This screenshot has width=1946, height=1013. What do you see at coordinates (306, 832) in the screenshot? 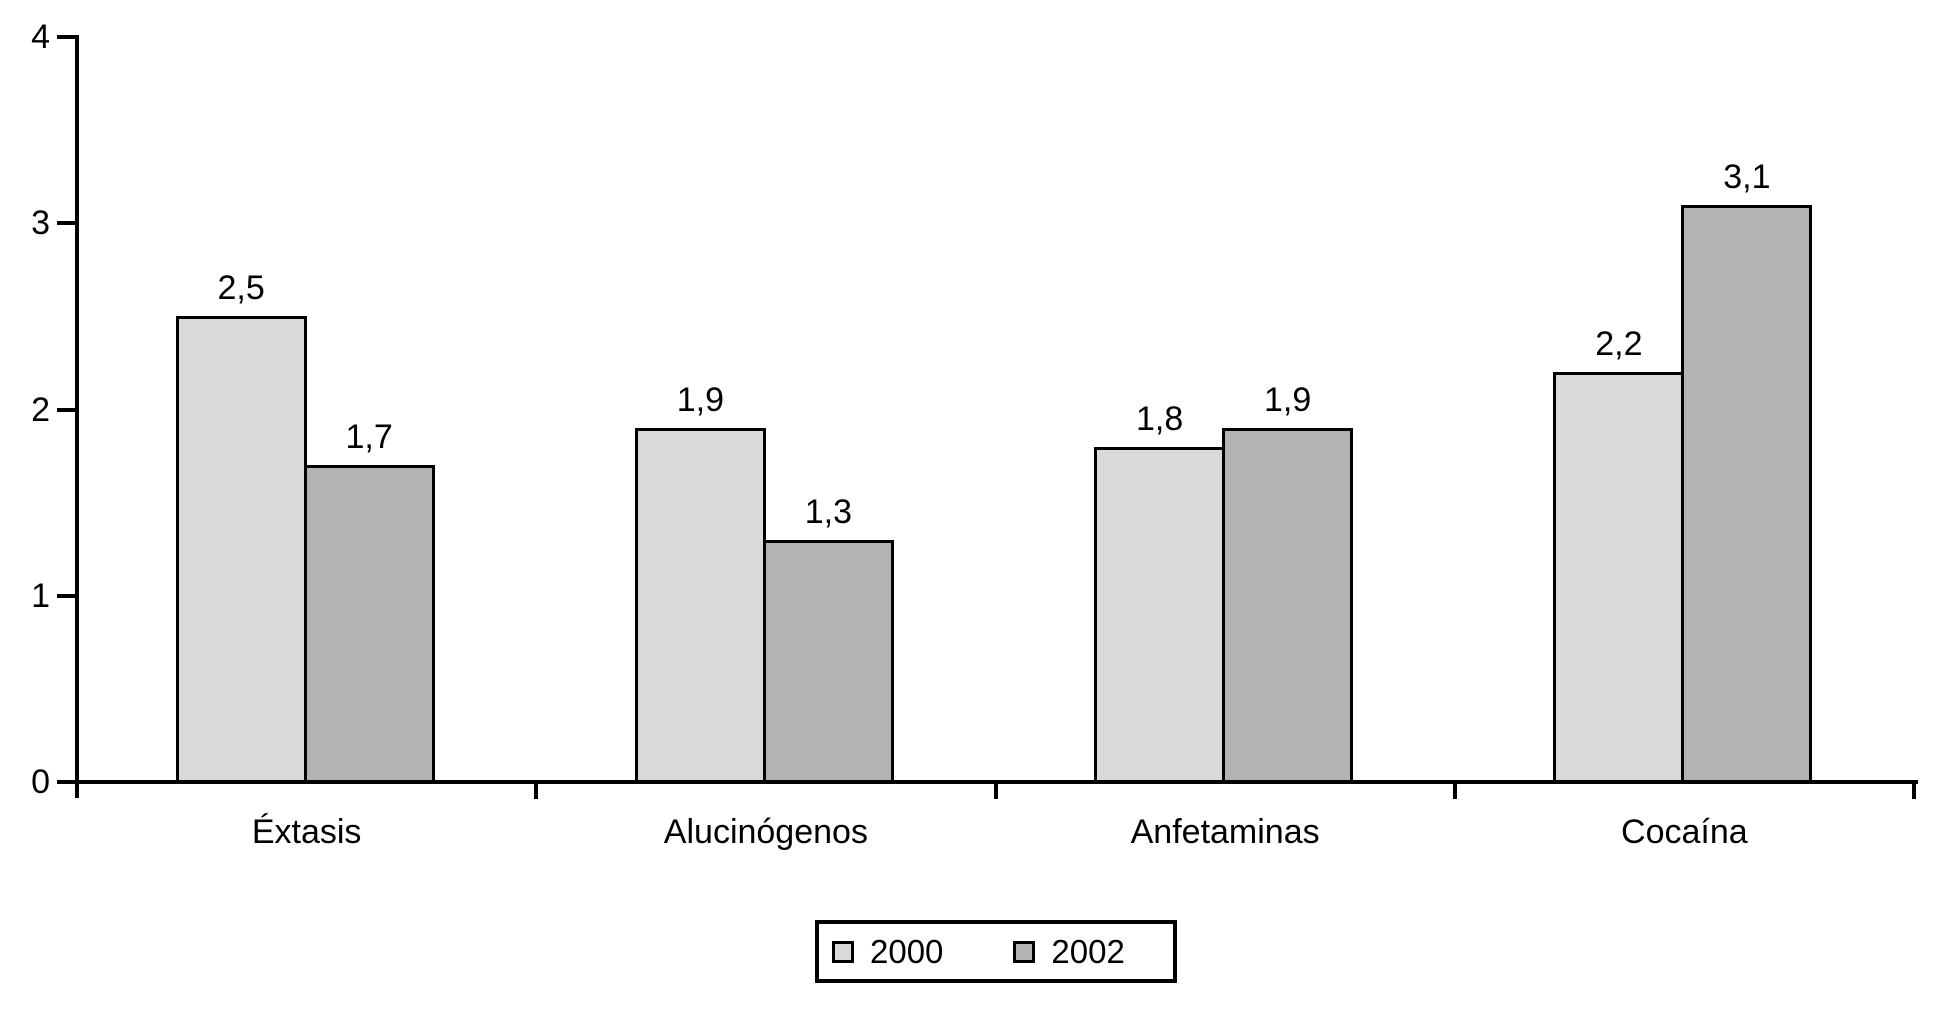
I see `category-label: Éxtasis` at bounding box center [306, 832].